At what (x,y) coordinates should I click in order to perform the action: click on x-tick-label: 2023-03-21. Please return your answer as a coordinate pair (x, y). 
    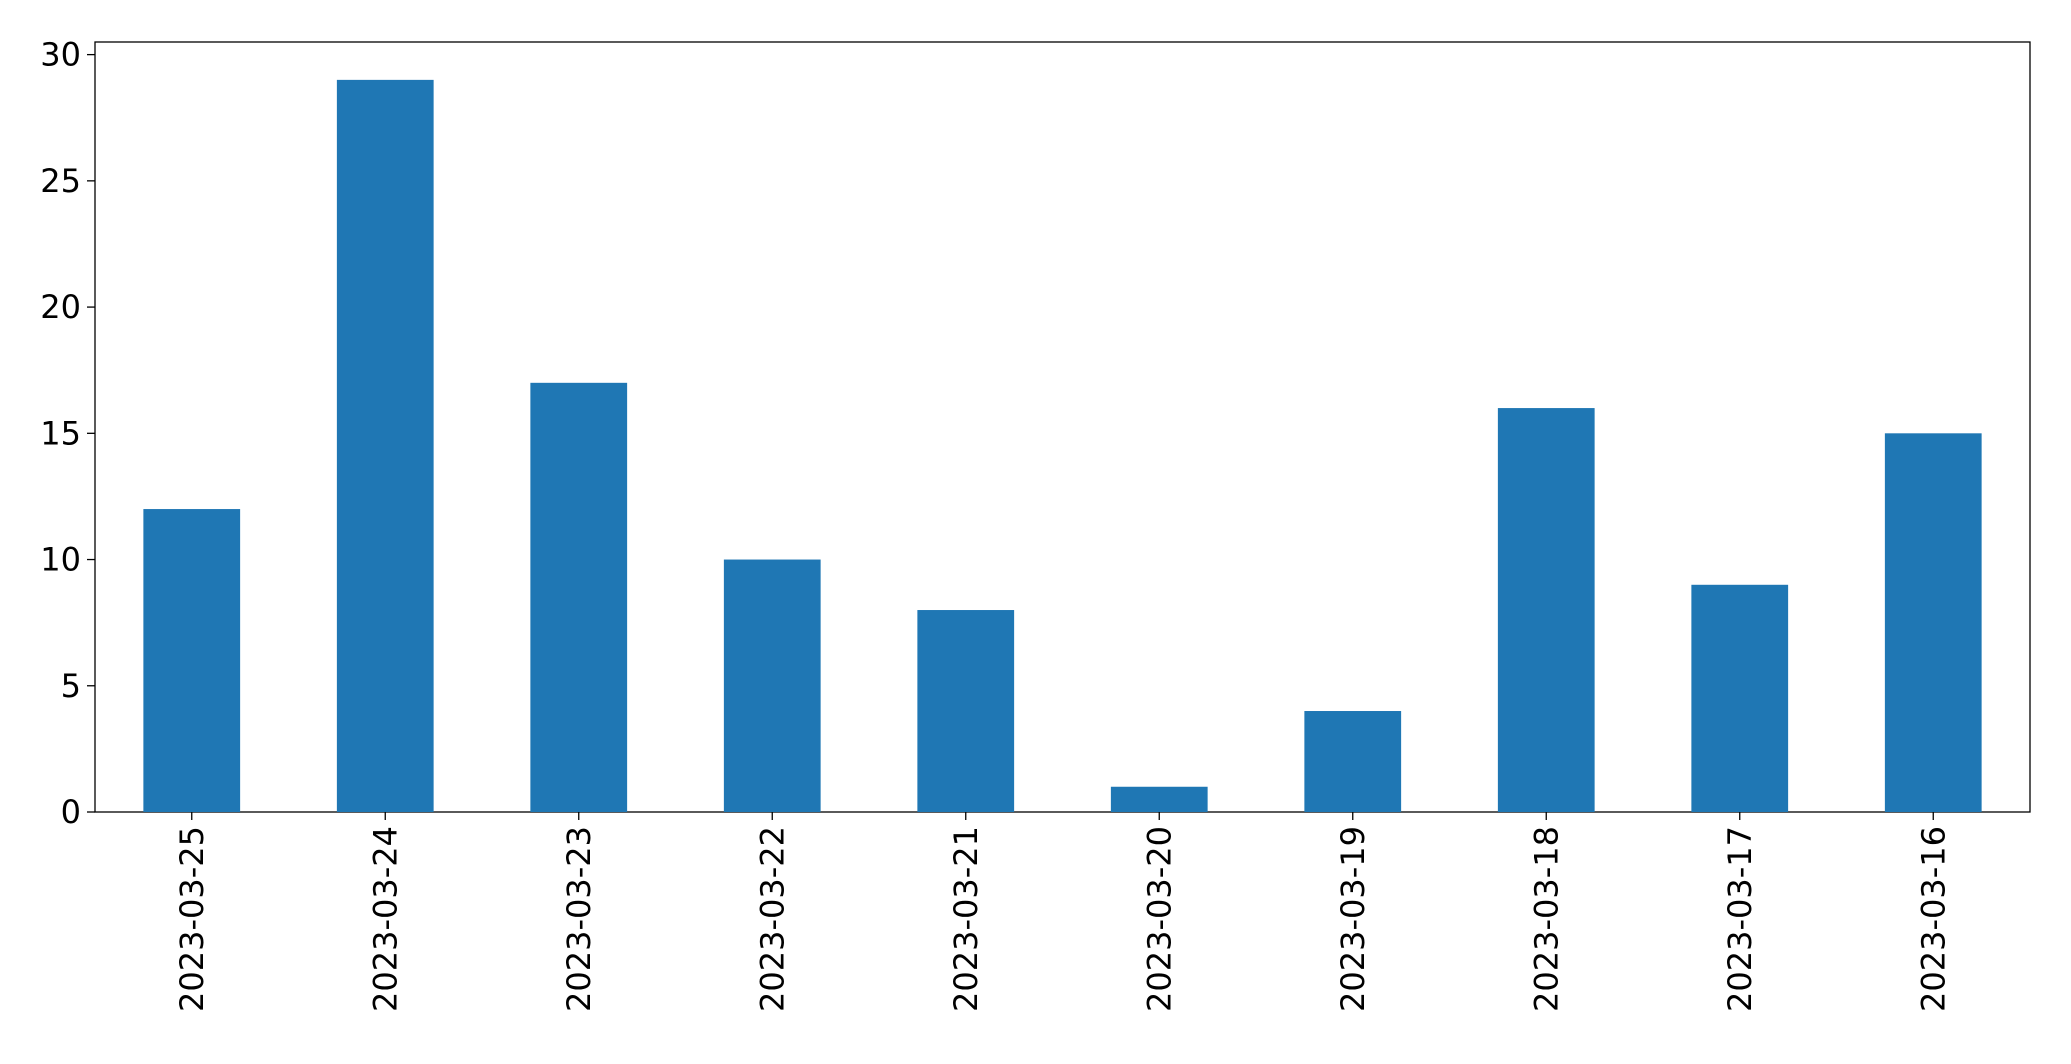
    Looking at the image, I should click on (966, 919).